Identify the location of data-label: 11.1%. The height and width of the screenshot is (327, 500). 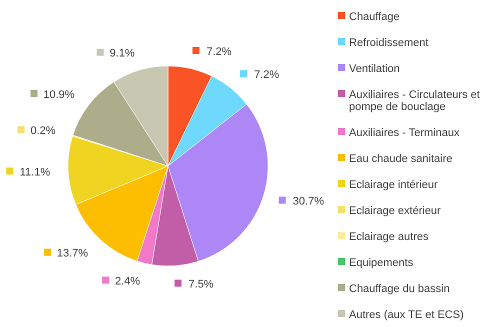
(35, 172).